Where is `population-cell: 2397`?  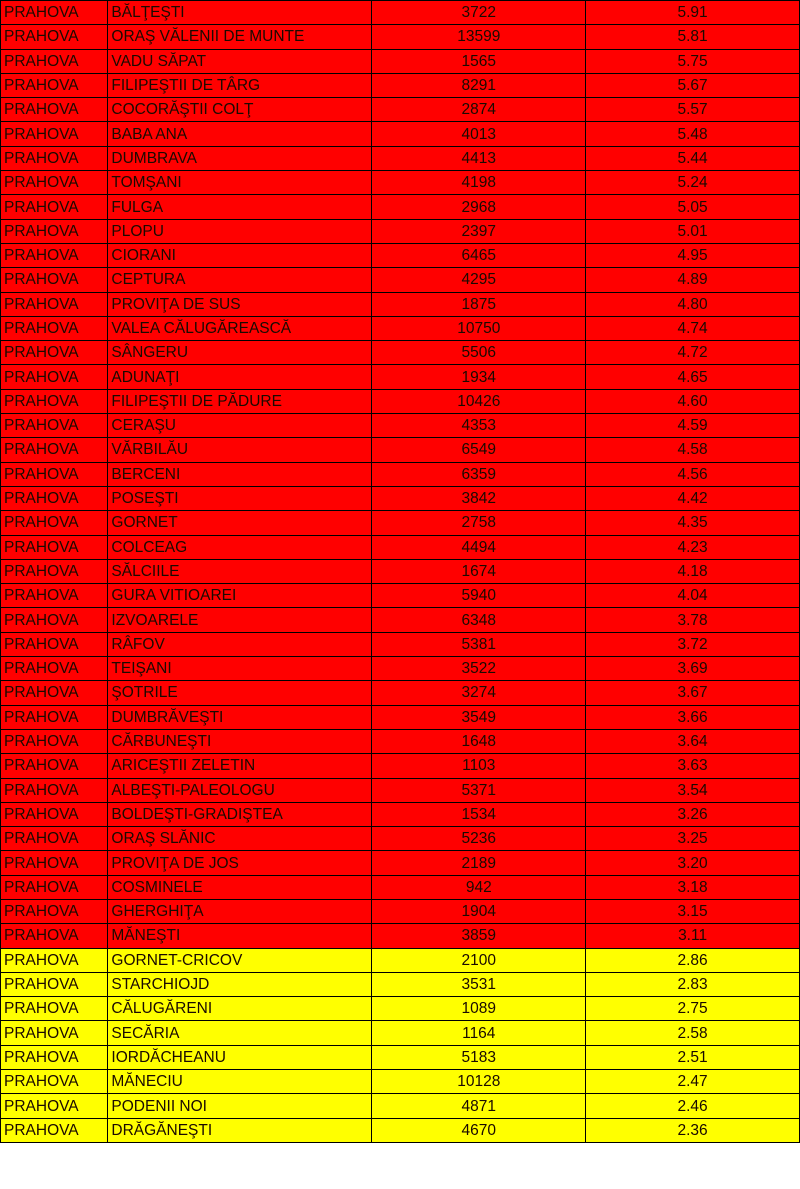 population-cell: 2397 is located at coordinates (479, 231).